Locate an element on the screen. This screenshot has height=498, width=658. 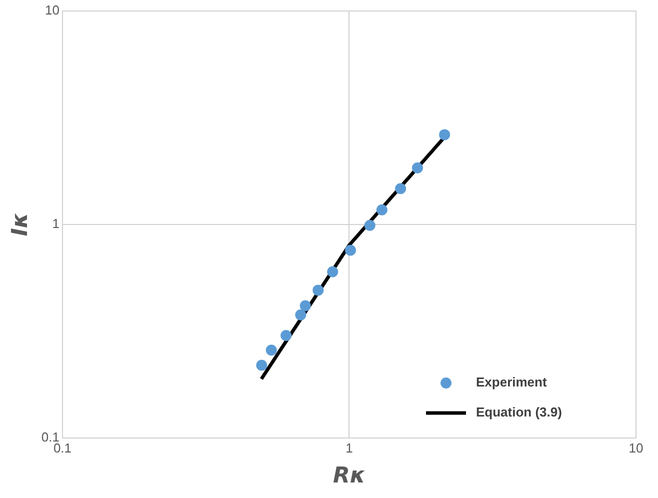
y-tick-label: 10 is located at coordinates (52, 10).